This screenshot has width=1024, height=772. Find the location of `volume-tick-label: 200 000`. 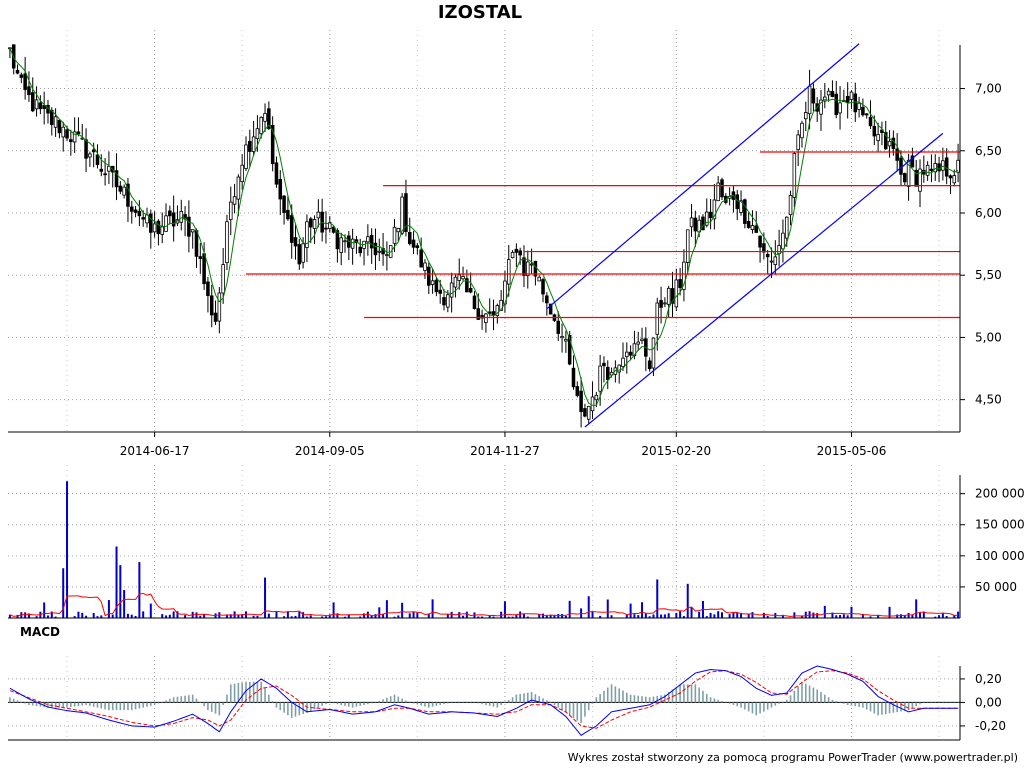

volume-tick-label: 200 000 is located at coordinates (999, 494).